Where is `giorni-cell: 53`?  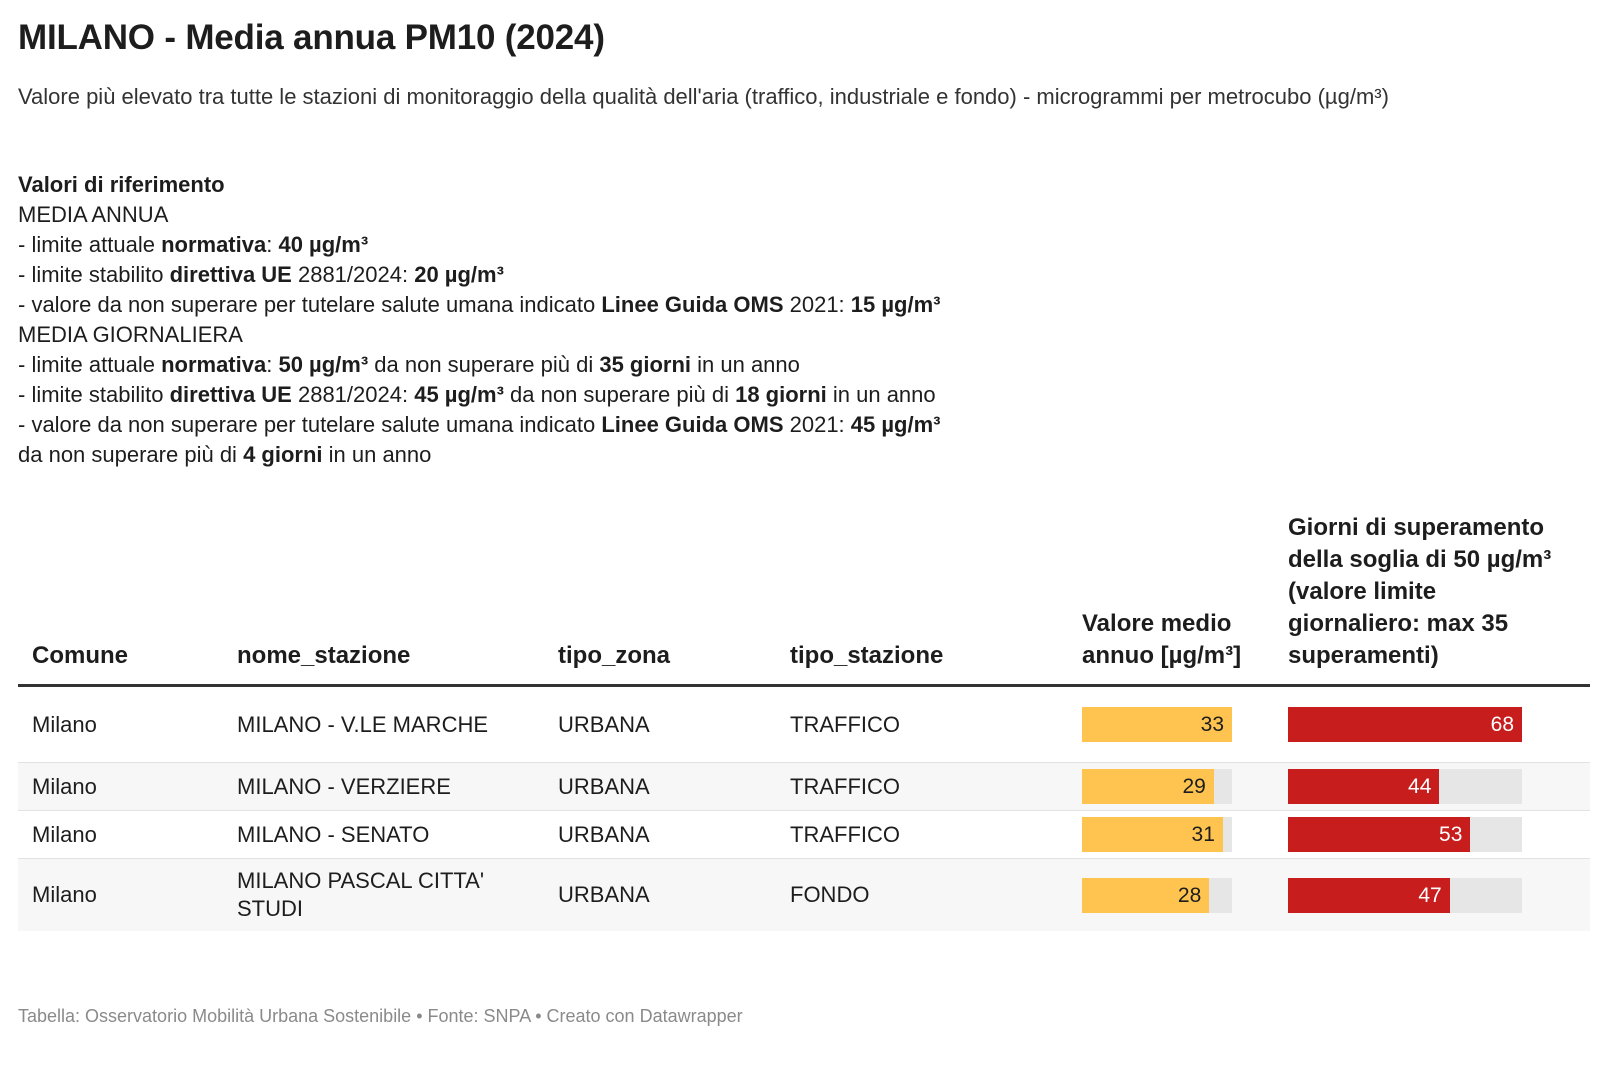 giorni-cell: 53 is located at coordinates (1432, 834).